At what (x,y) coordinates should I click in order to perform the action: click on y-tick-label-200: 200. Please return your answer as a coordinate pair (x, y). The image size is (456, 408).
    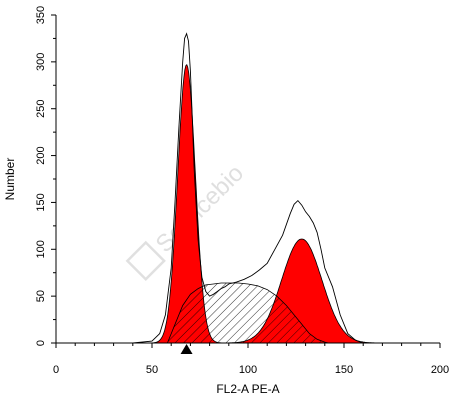
    Looking at the image, I should click on (41, 155).